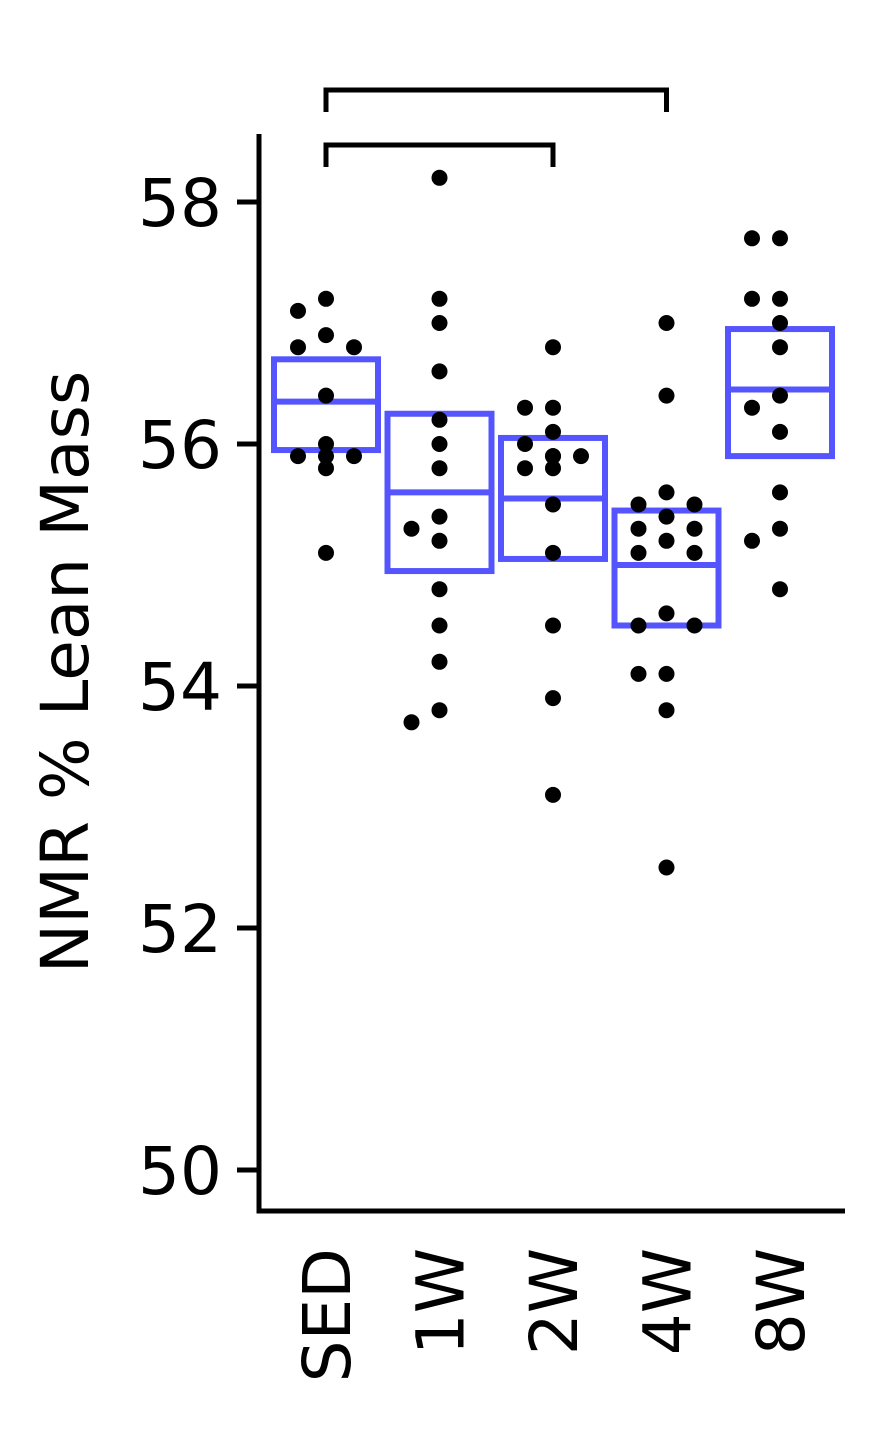 This screenshot has height=1440, width=880. Describe the element at coordinates (180, 929) in the screenshot. I see `y-tick-label-52: 52` at that location.